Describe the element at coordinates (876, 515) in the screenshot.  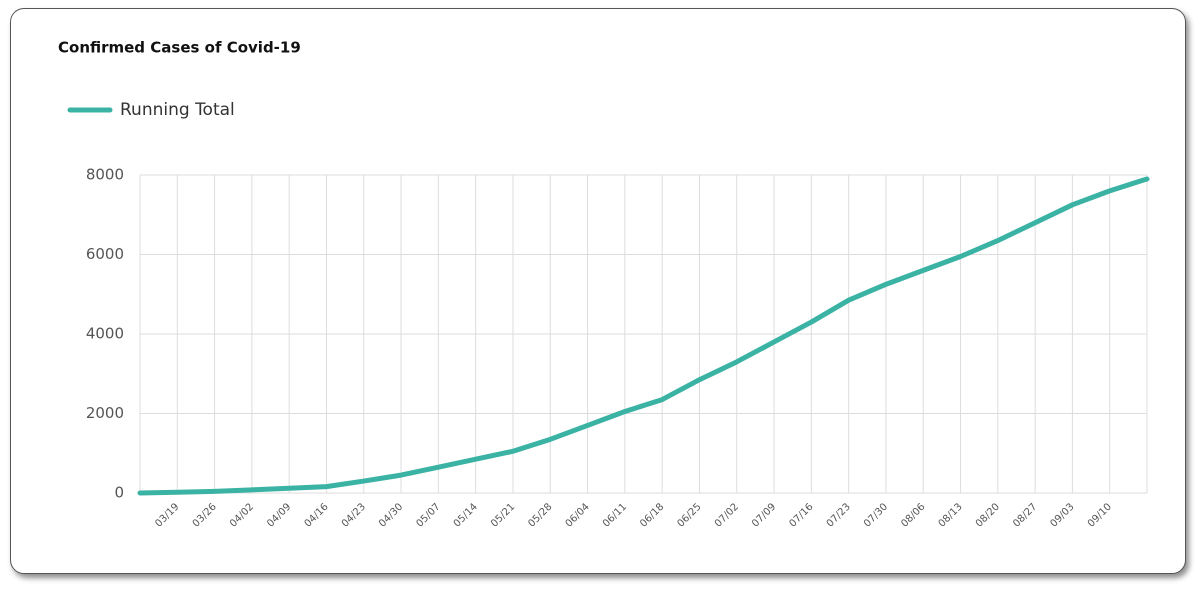
I see `x-tick-label: 07/30` at that location.